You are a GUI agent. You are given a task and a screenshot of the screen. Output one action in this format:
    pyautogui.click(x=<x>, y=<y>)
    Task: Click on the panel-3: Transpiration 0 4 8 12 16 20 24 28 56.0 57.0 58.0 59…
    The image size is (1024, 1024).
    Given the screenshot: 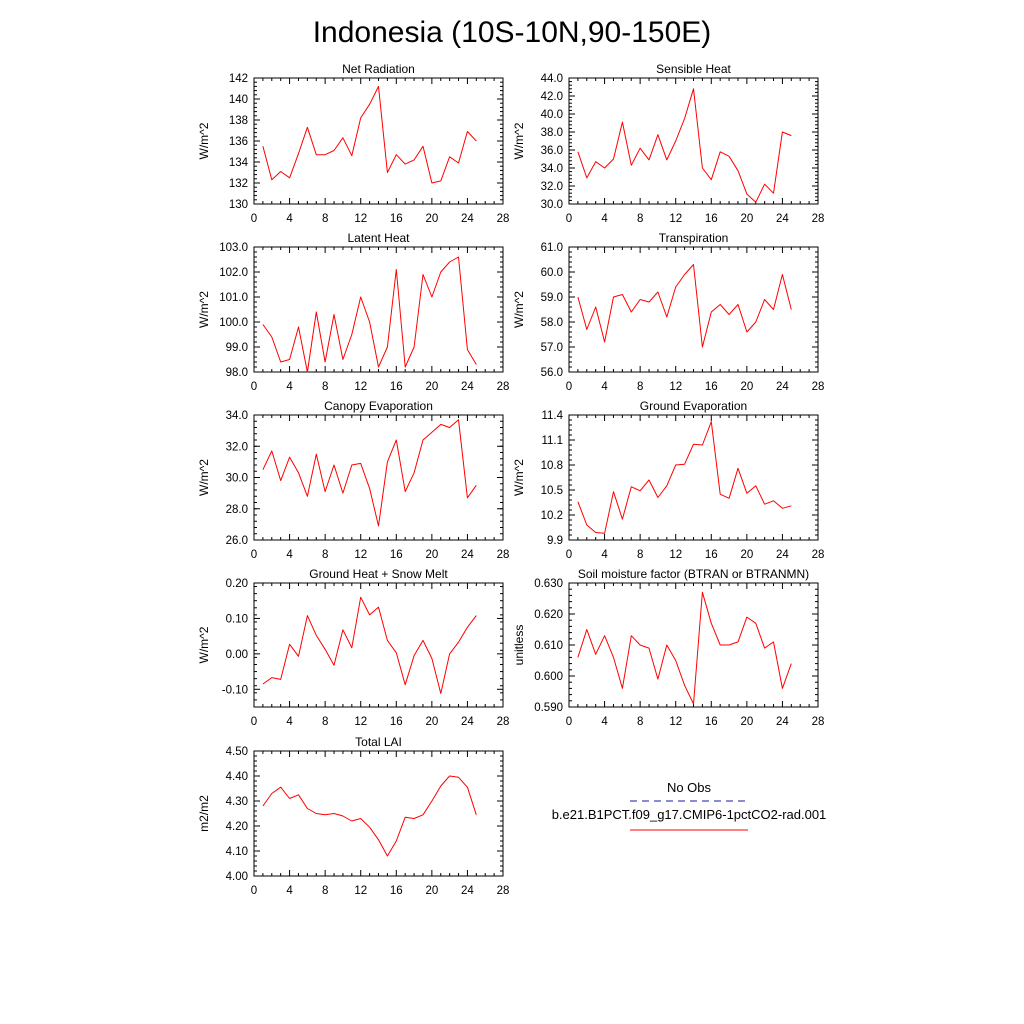 What is the action you would take?
    pyautogui.click(x=668, y=312)
    